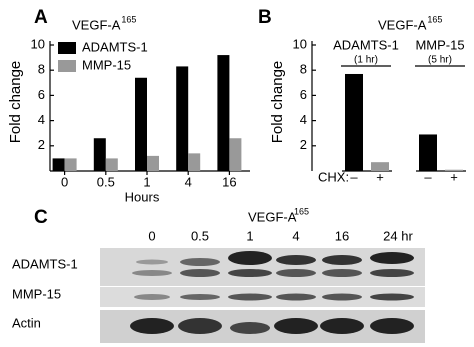  Describe the element at coordinates (115, 46) in the screenshot. I see `legend-label: ADAMTS-1` at that location.